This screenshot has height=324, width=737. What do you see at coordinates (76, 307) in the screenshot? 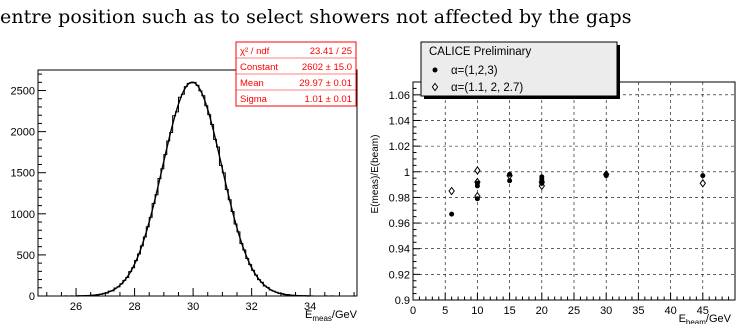
I see `x-tick-label: 26` at bounding box center [76, 307].